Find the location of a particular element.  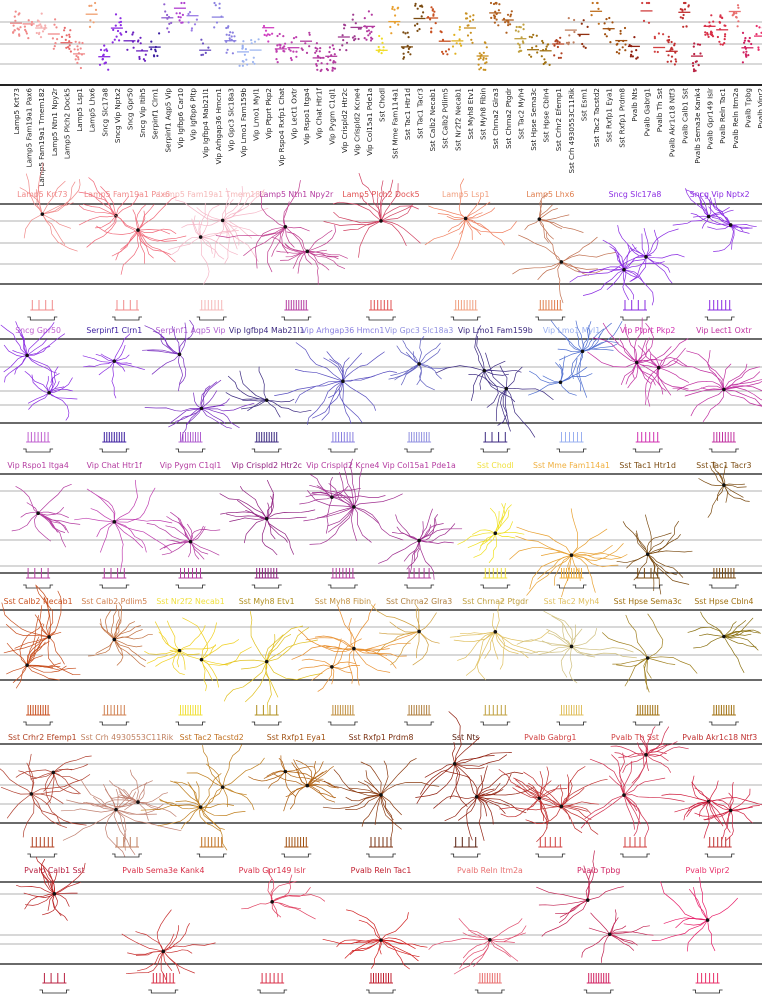

top-column: Pvalb Nts is located at coordinates (633, 79).